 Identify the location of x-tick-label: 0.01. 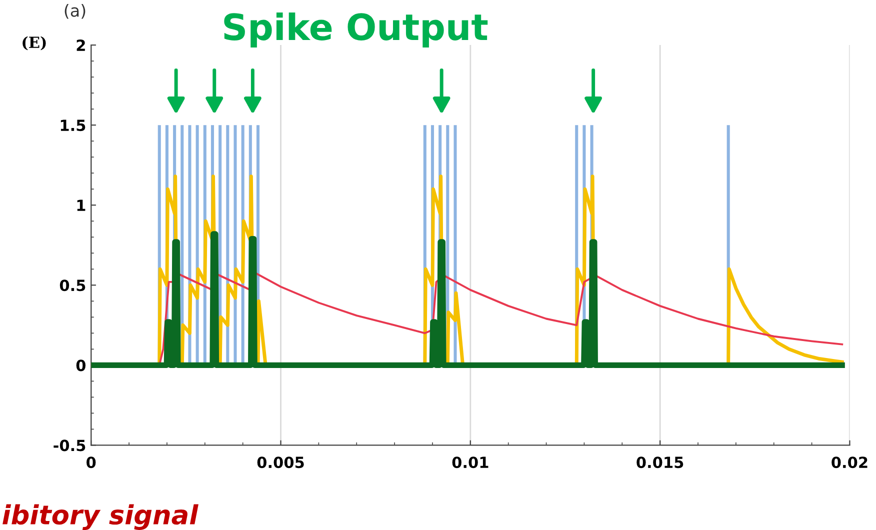
(470, 462).